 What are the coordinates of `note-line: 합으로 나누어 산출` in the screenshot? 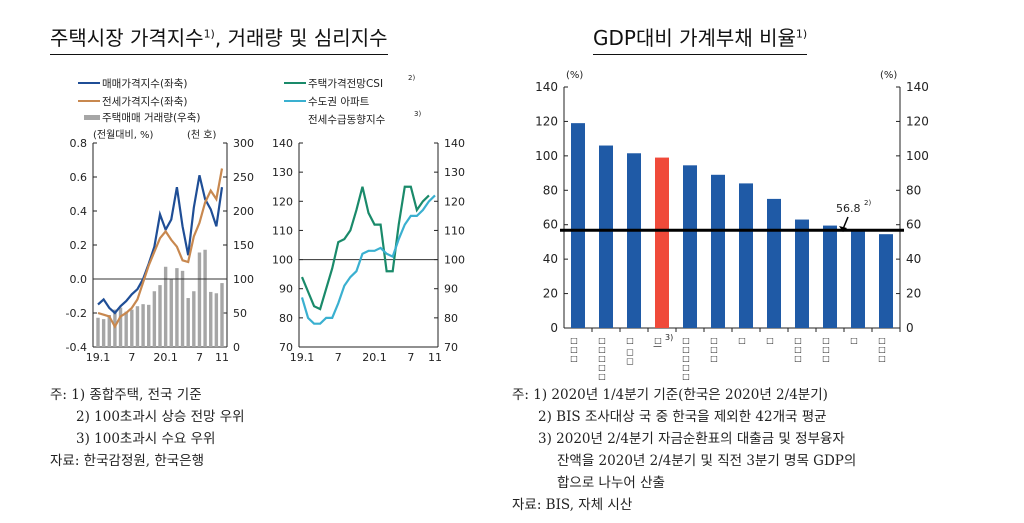 It's located at (611, 483).